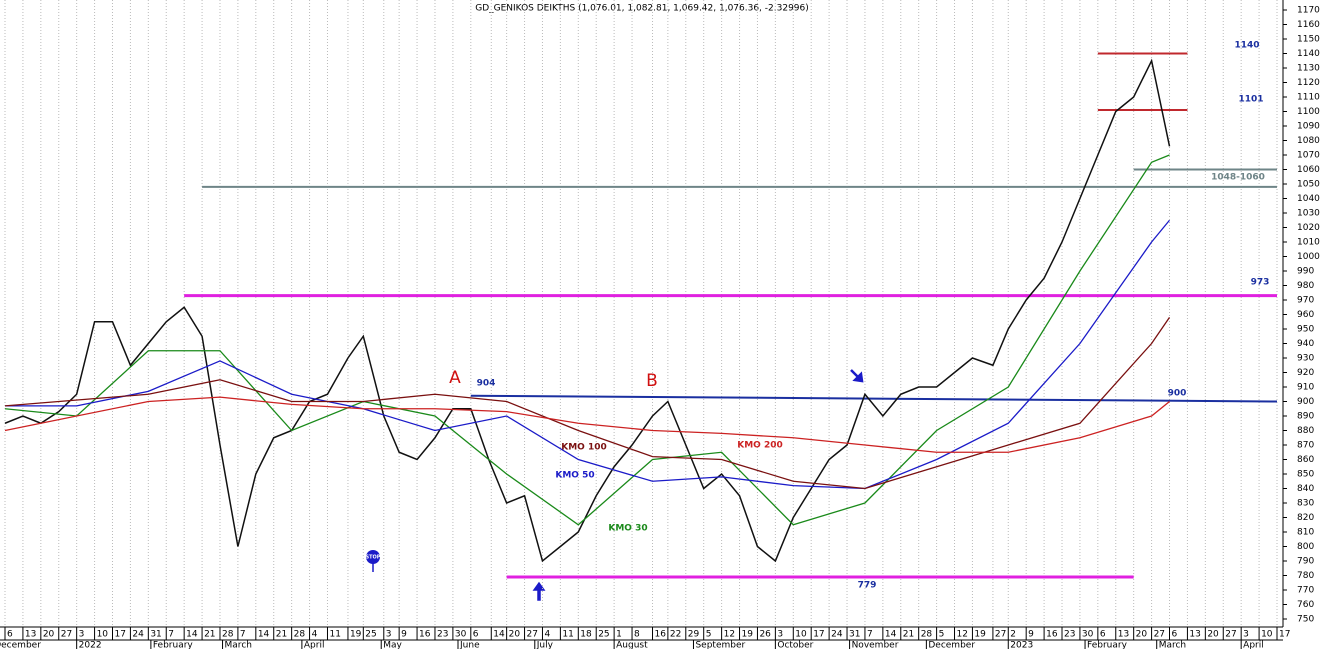 Image resolution: width=1320 pixels, height=653 pixels. What do you see at coordinates (632, 645) in the screenshot?
I see `month-label: August` at bounding box center [632, 645].